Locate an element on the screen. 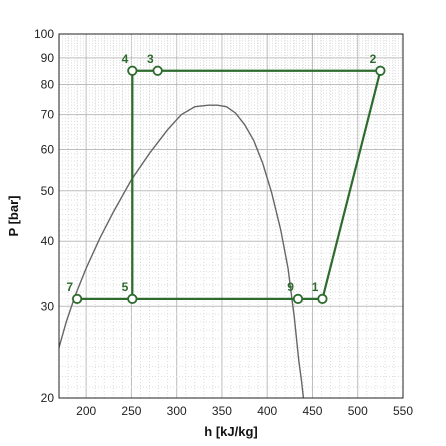  x-tick-label: 550 is located at coordinates (403, 411).